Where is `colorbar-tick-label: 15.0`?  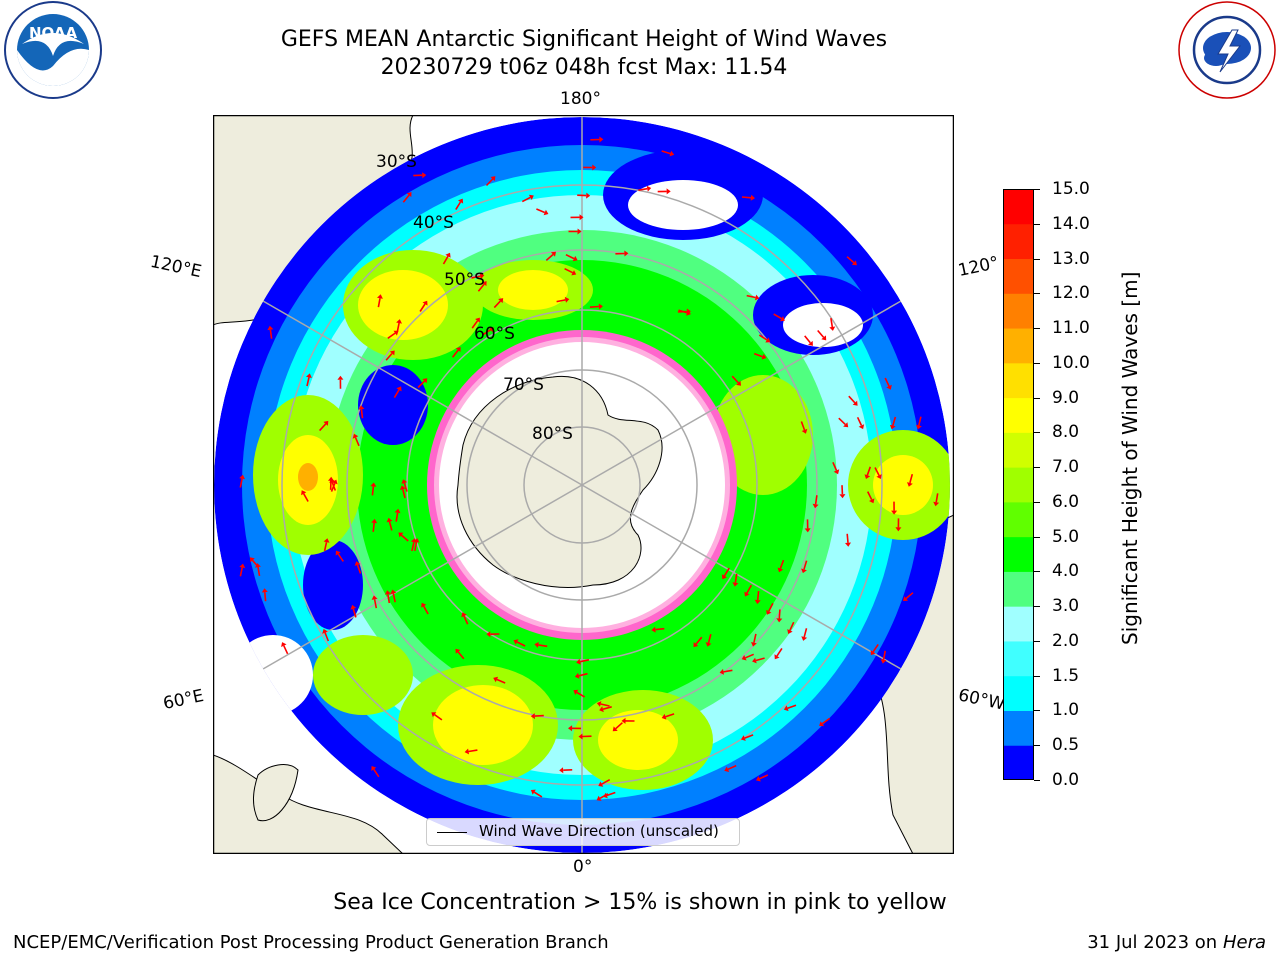
colorbar-tick-label: 15.0 is located at coordinates (1071, 189).